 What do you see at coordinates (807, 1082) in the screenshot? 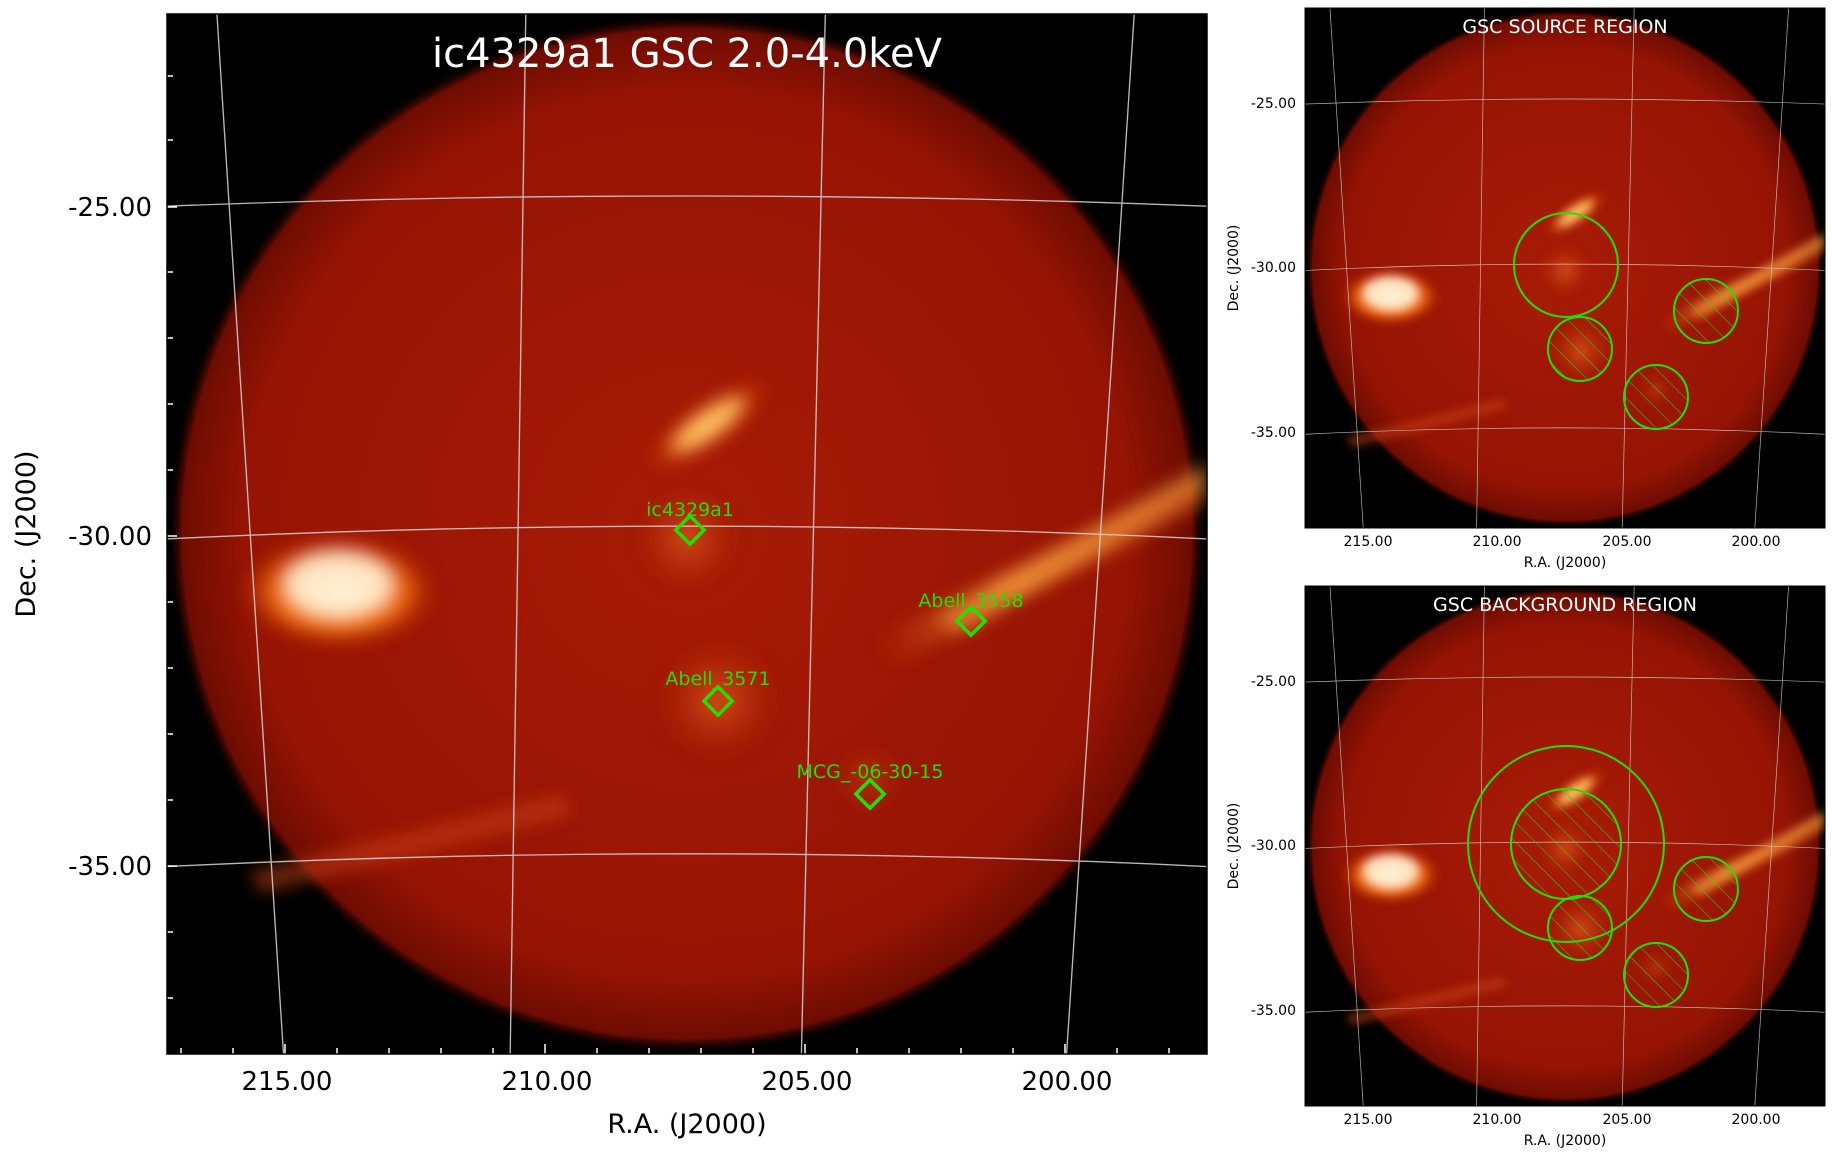
I see `main-xtick-3: 205.00` at bounding box center [807, 1082].